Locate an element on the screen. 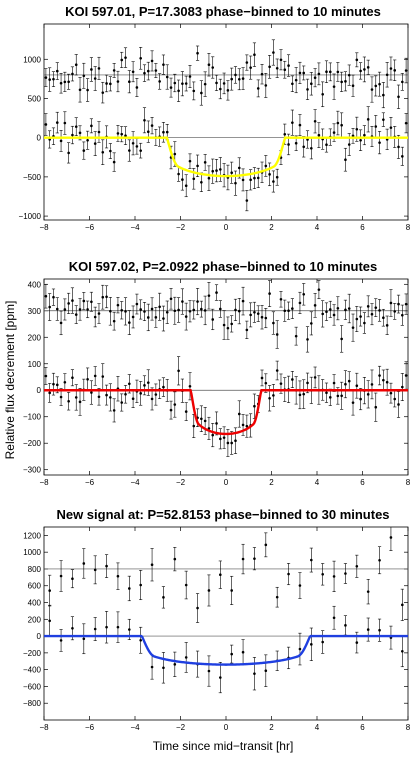 The image size is (415, 757). x-tick-label: −2 is located at coordinates (181, 227).